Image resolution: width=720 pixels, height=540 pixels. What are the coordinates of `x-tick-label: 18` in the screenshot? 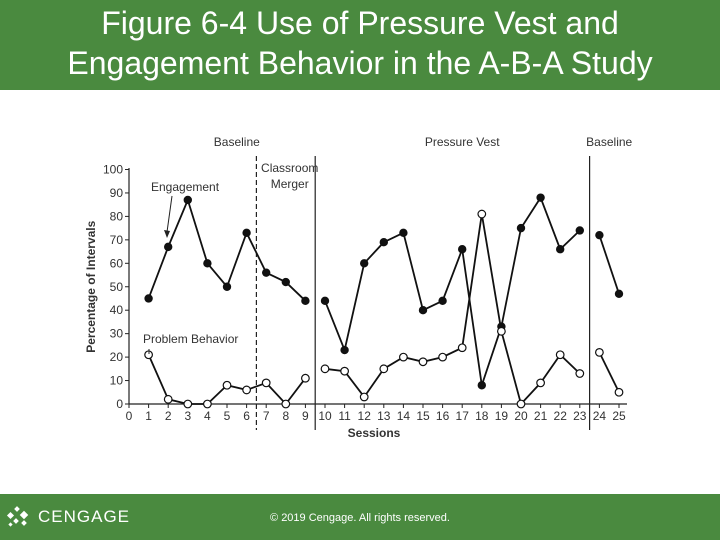 It's located at (482, 416).